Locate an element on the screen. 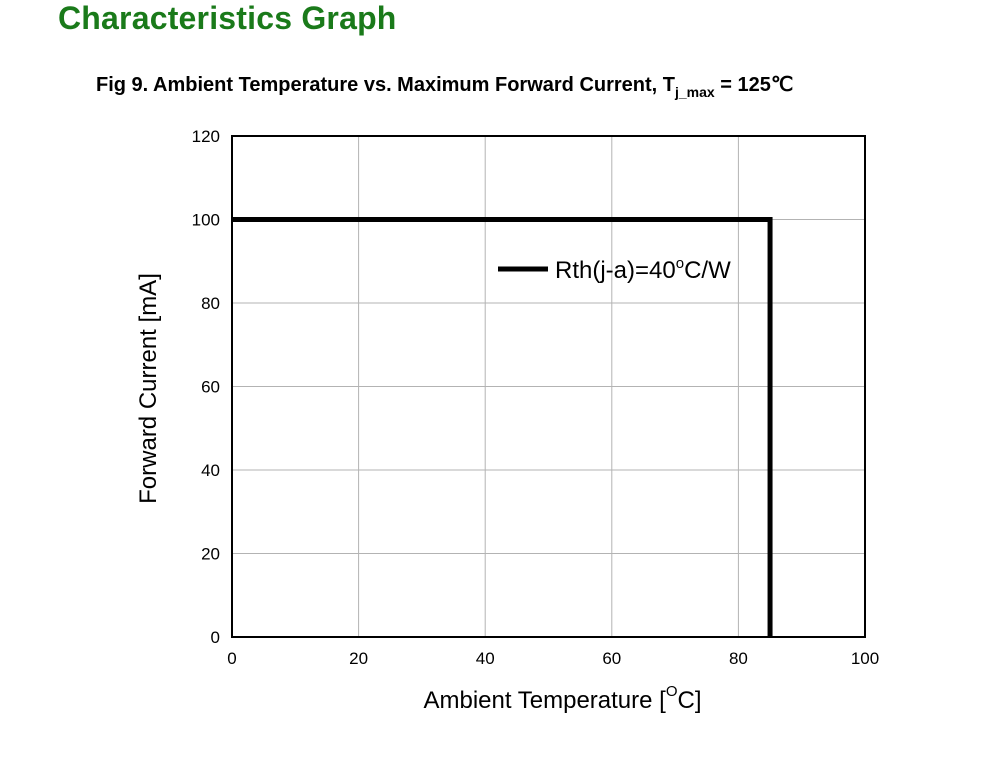 This screenshot has height=757, width=1000. legend-label: Rth(j-a)=40oC/W is located at coordinates (643, 269).